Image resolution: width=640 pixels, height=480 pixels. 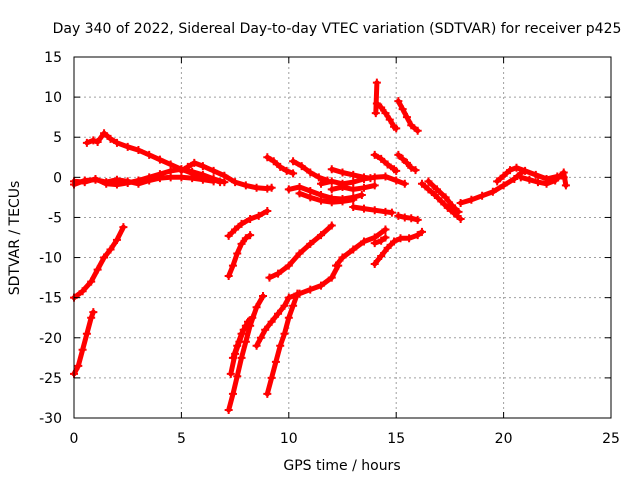 What do you see at coordinates (396, 439) in the screenshot?
I see `x-tick-label: 15` at bounding box center [396, 439].